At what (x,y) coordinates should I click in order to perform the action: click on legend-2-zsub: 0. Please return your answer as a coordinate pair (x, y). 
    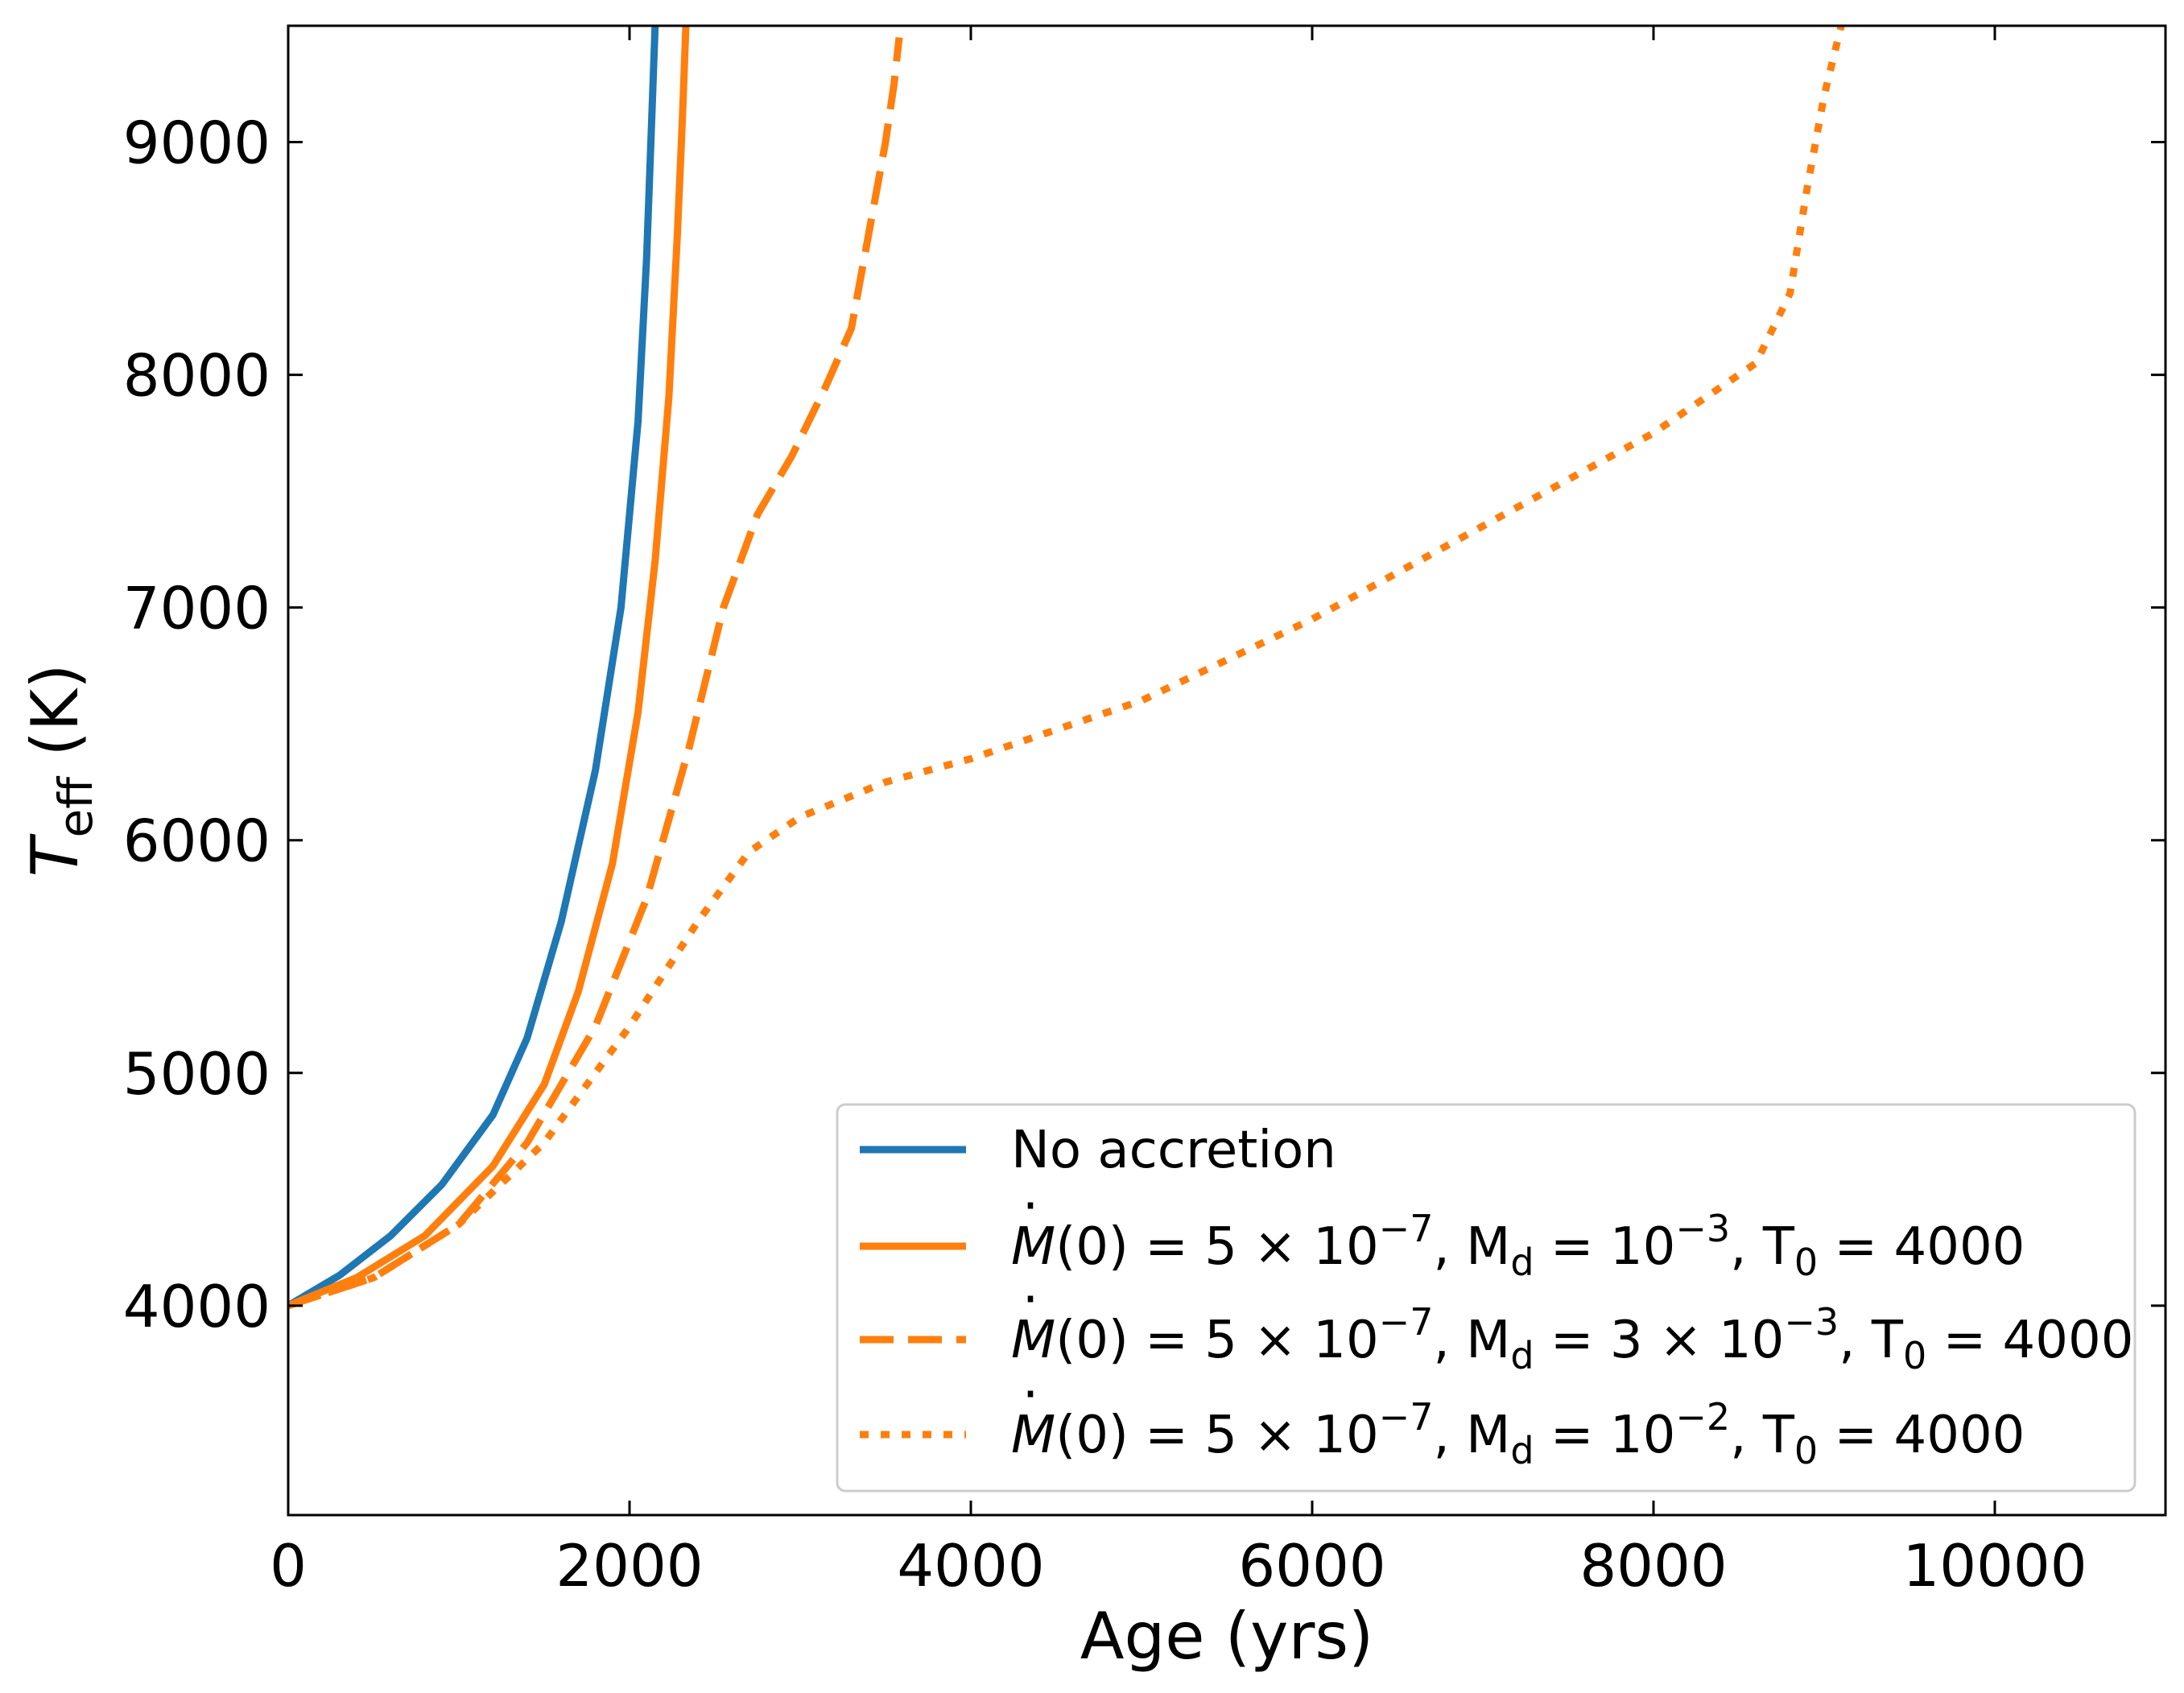
    Looking at the image, I should click on (1914, 1355).